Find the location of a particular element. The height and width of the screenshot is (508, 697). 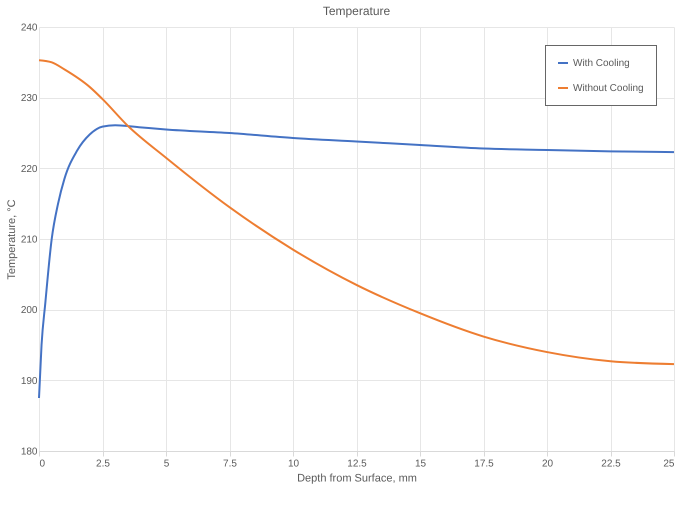

y-tick-label: 210 is located at coordinates (29, 240).